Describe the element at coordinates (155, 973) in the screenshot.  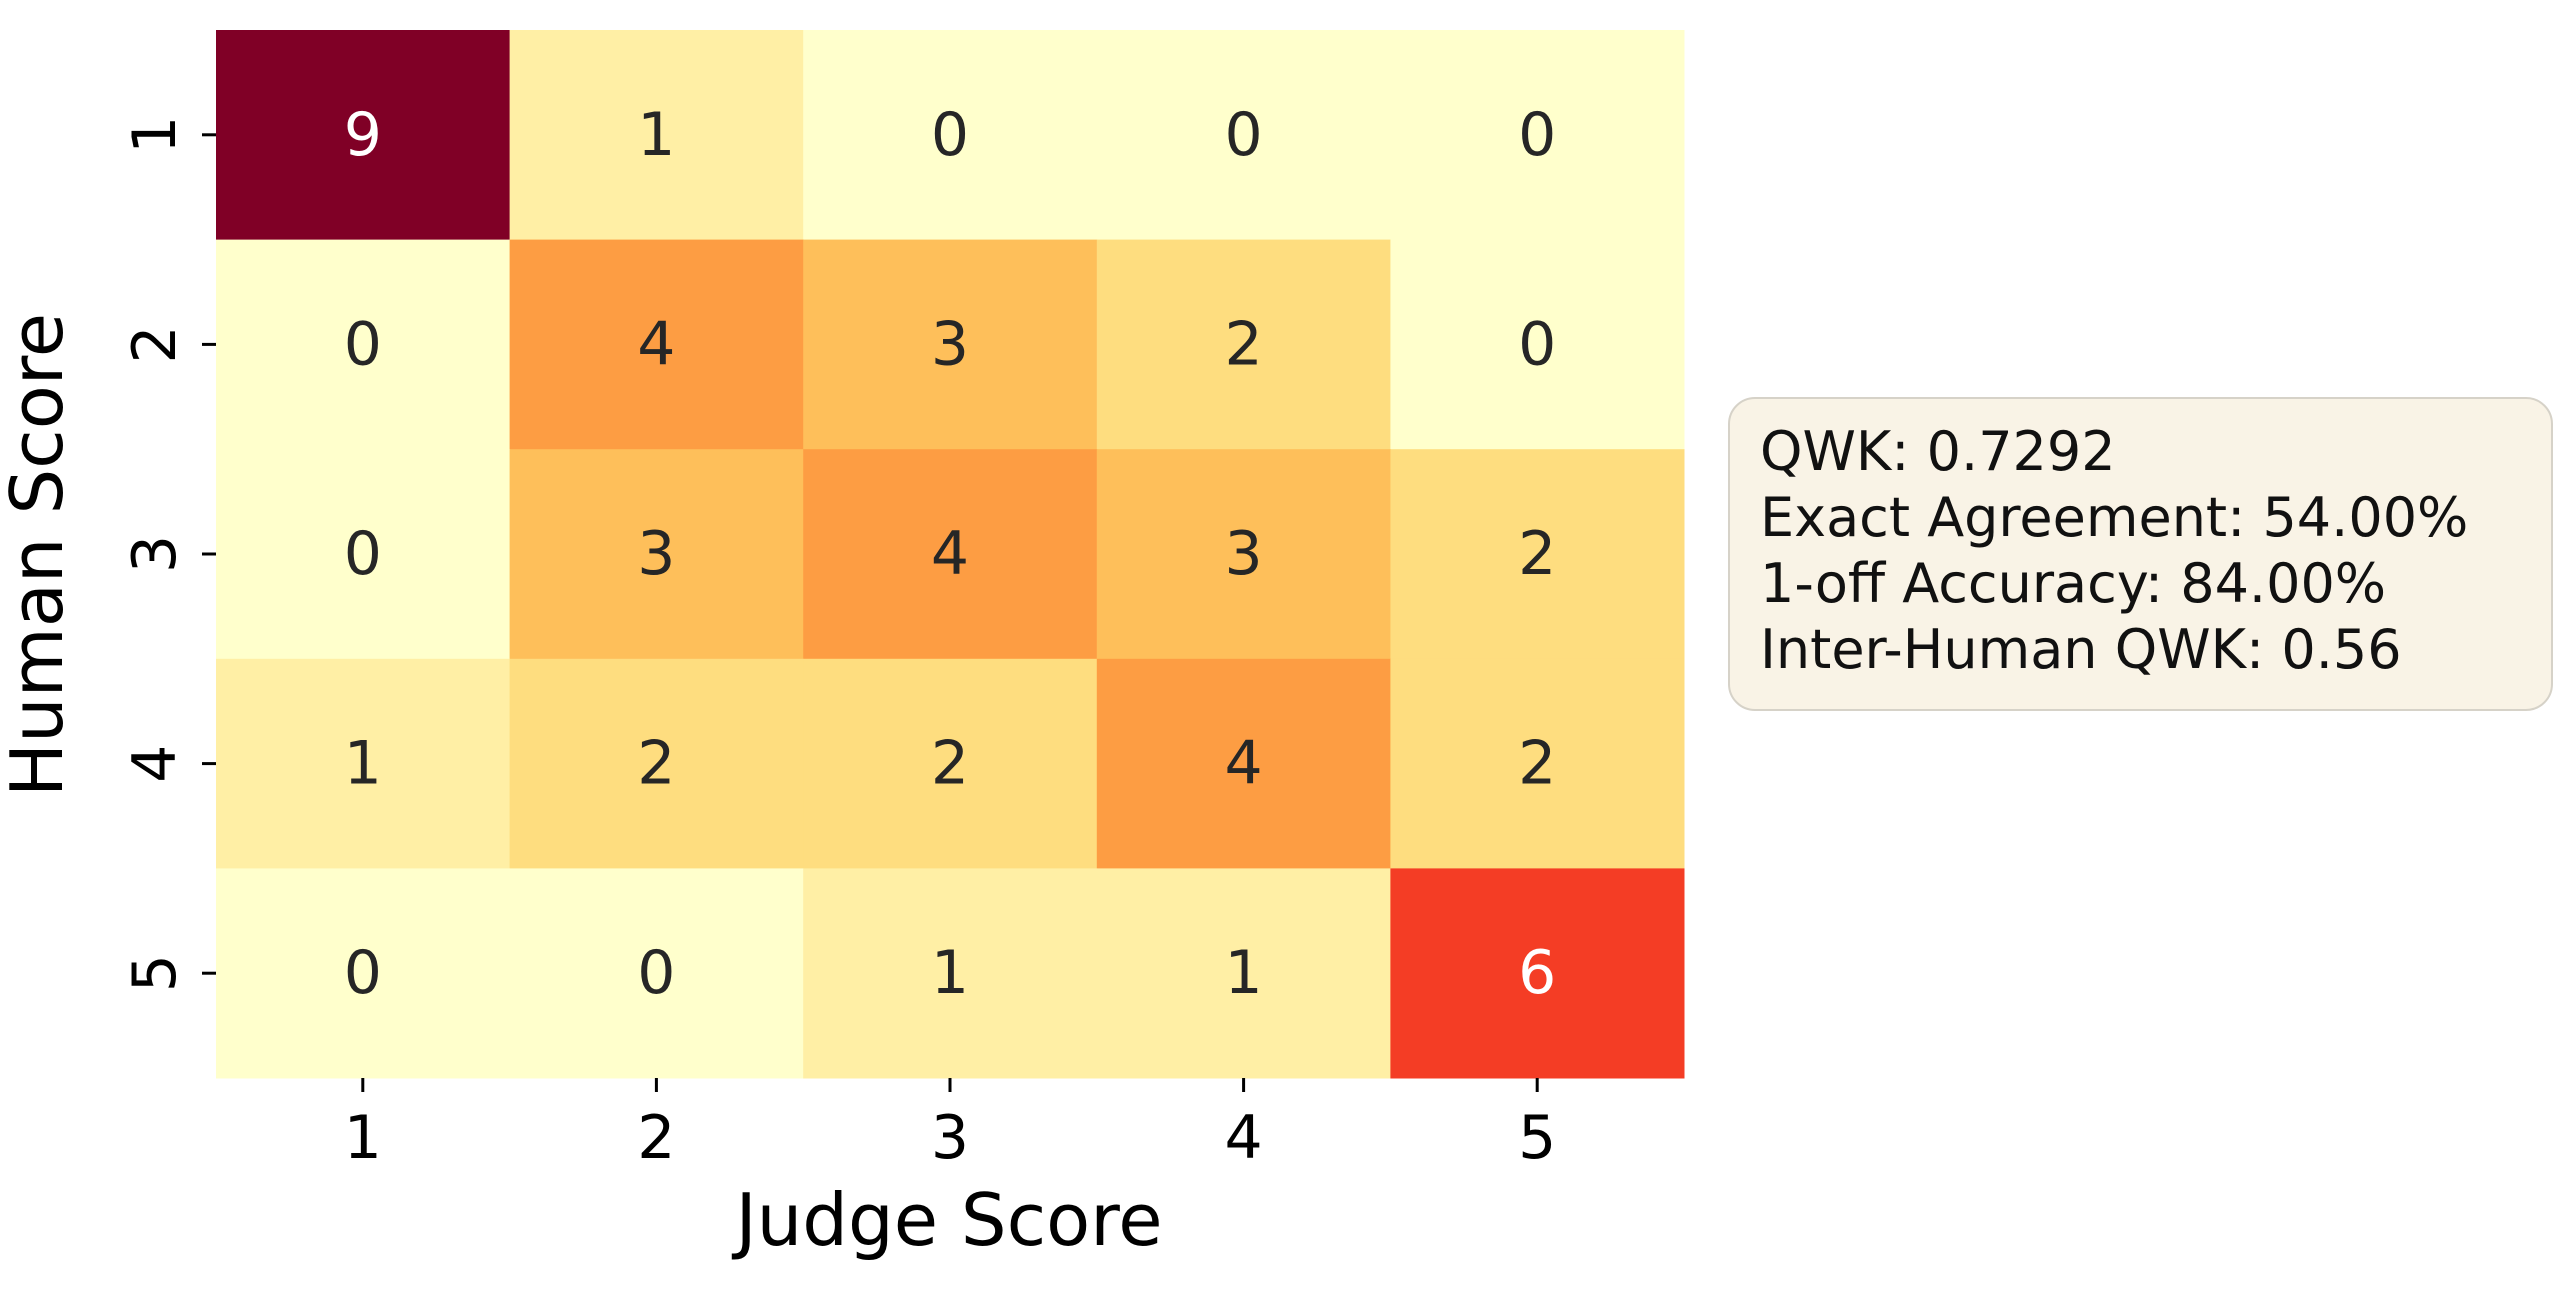
I see `y-tick-label: 5` at that location.